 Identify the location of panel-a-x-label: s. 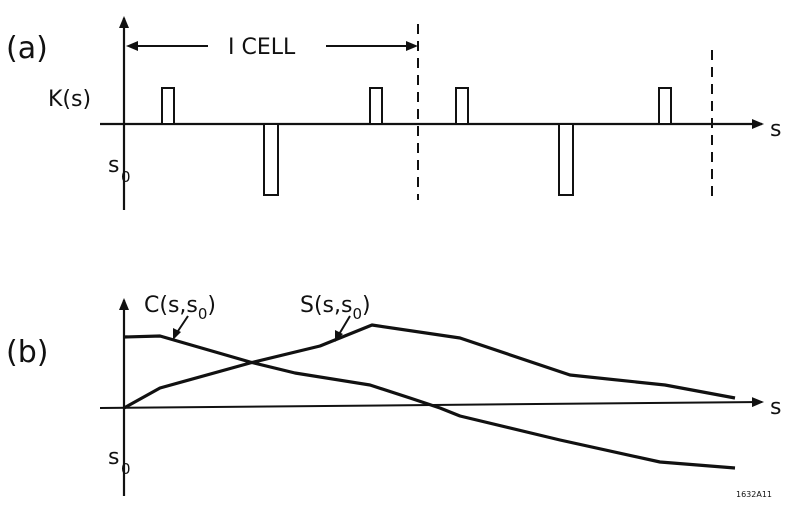
(775, 129).